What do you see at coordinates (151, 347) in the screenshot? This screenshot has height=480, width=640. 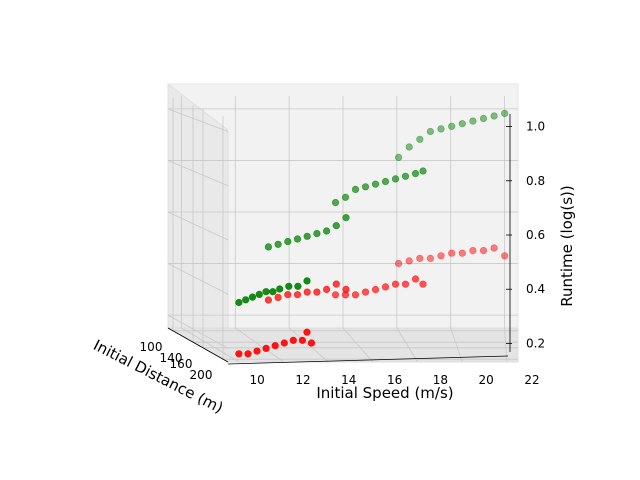 I see `y-tick-label: 100` at bounding box center [151, 347].